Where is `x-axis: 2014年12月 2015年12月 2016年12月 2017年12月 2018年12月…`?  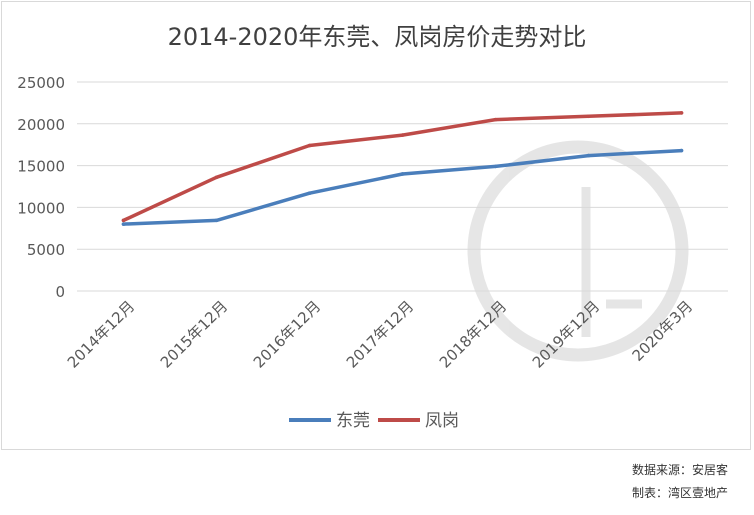
x-axis: 2014年12月 2015年12月 2016年12月 2017年12月 2018年12月… is located at coordinates (380, 334).